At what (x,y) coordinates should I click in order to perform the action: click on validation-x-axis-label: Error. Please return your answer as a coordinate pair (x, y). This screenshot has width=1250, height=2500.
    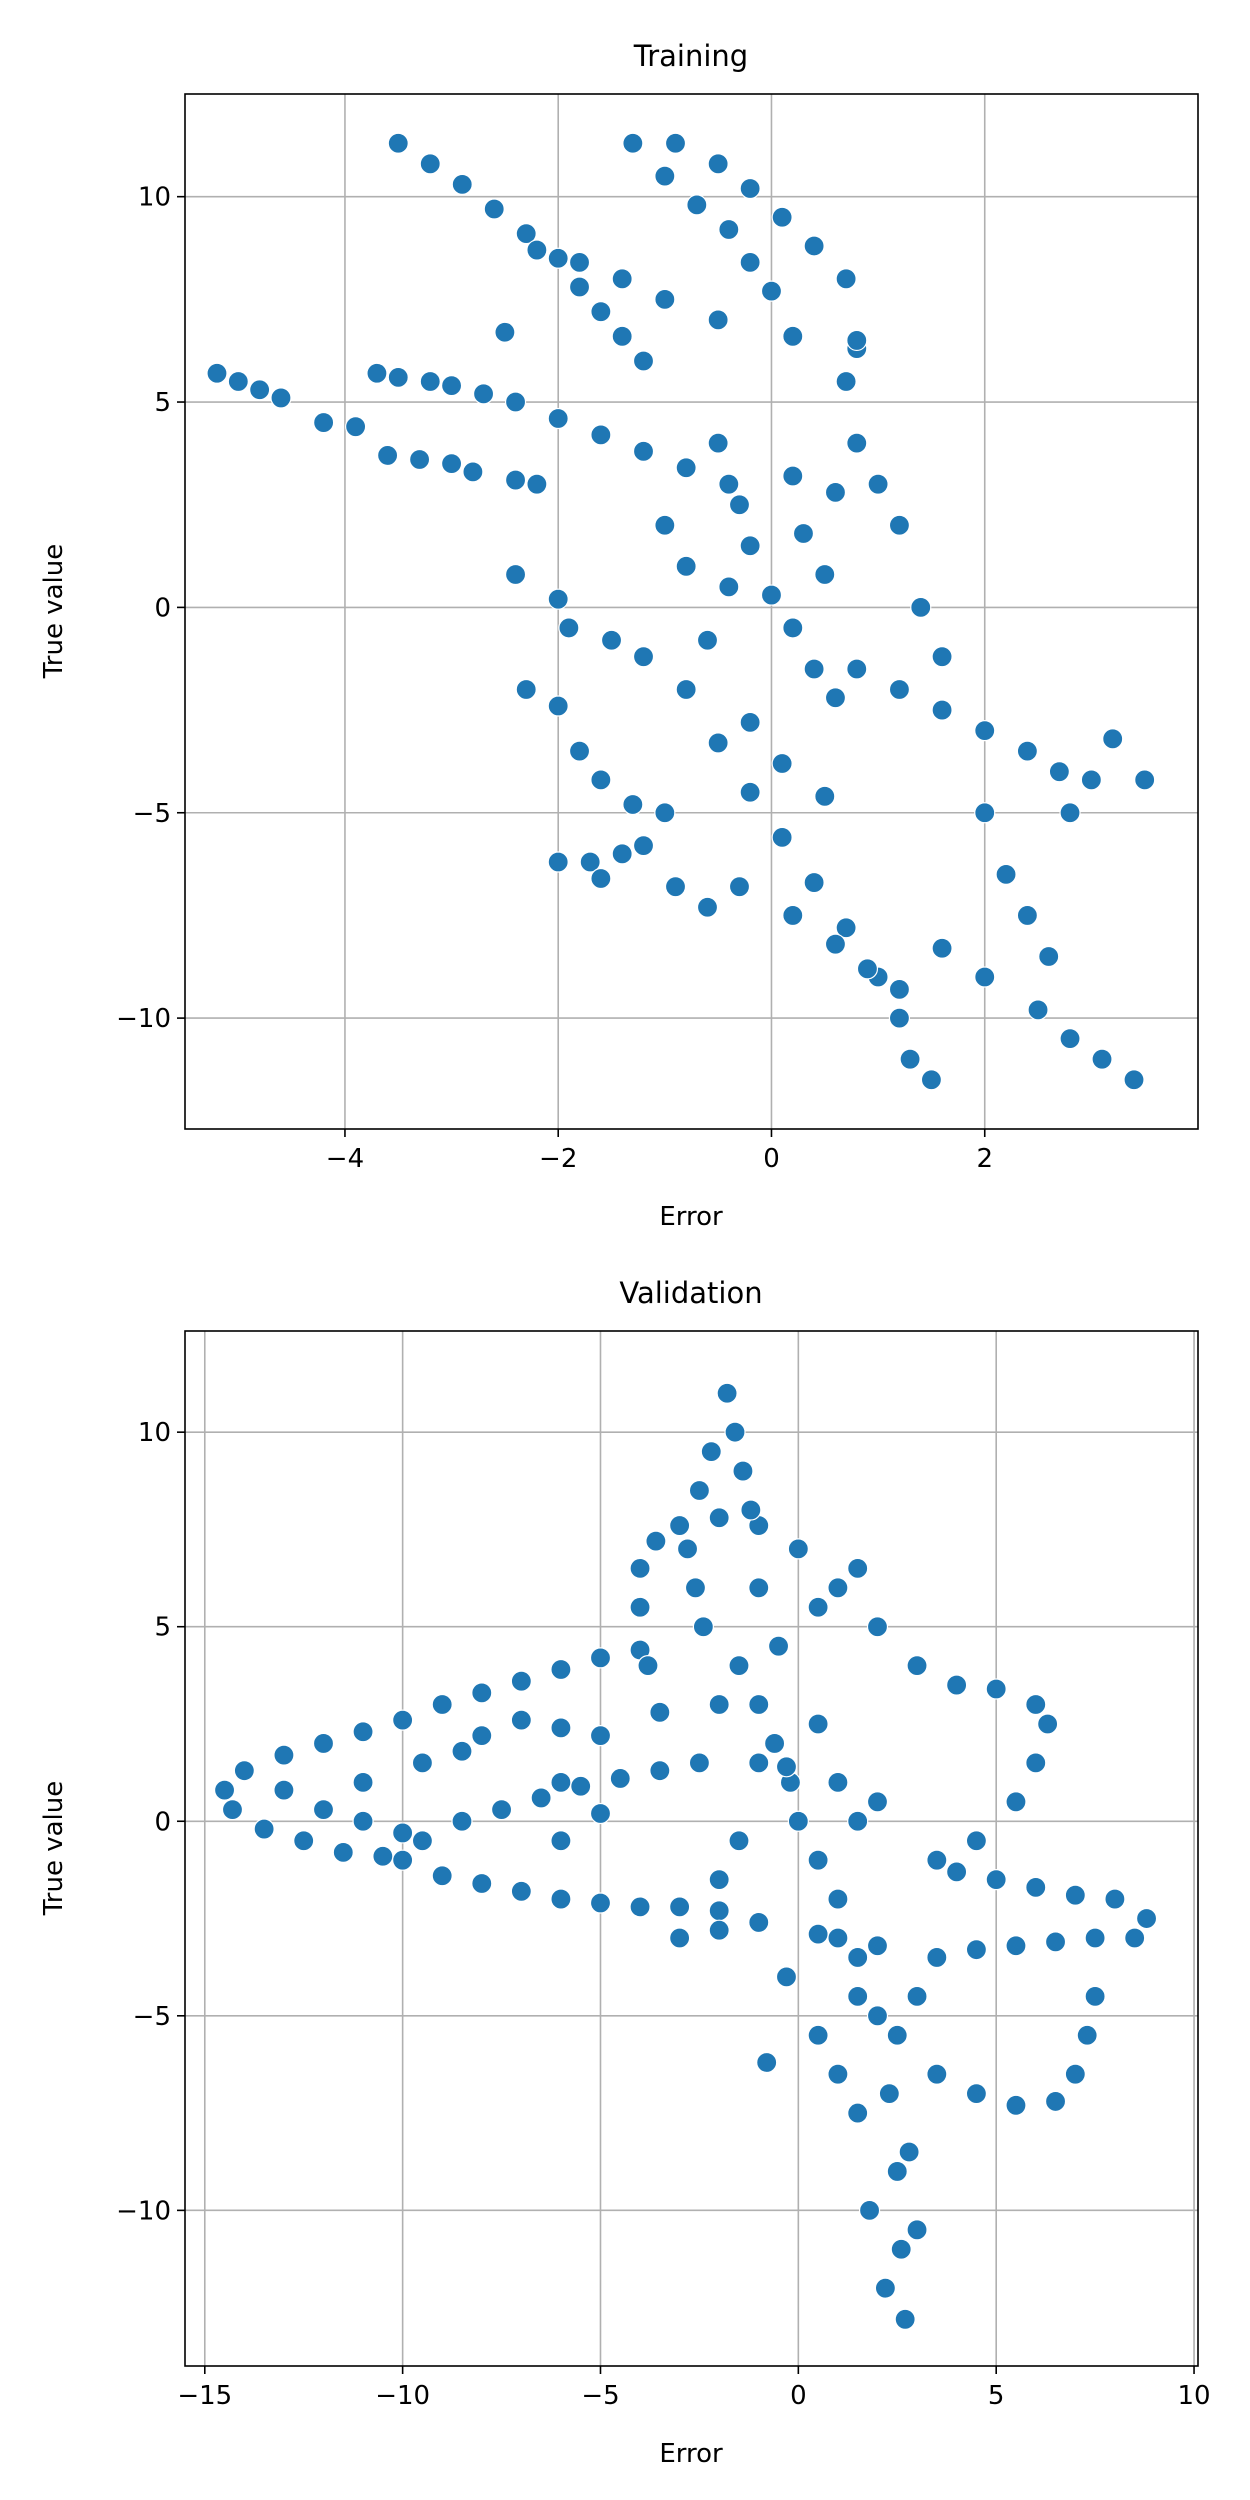
    Looking at the image, I should click on (691, 2454).